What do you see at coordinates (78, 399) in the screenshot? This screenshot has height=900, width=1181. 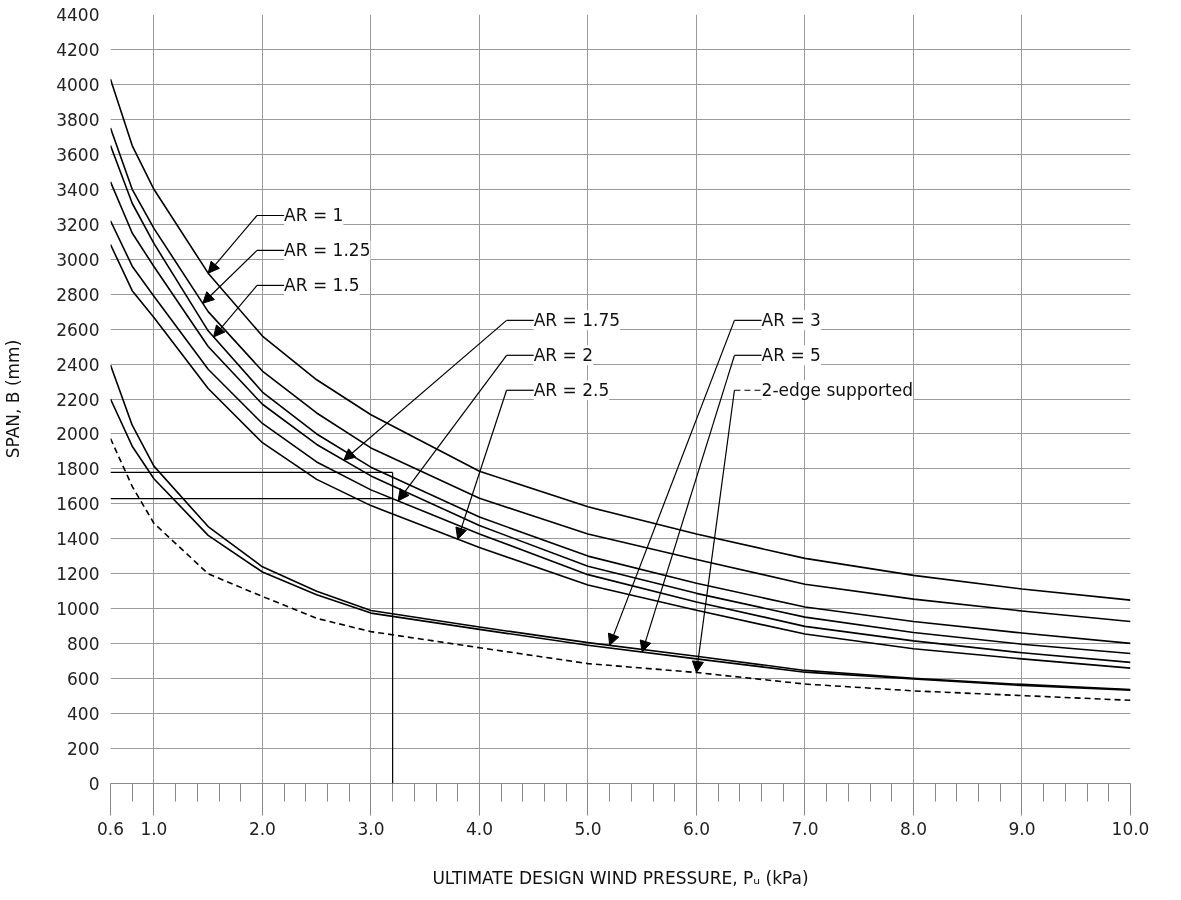 I see `y-tick-label: 2200` at bounding box center [78, 399].